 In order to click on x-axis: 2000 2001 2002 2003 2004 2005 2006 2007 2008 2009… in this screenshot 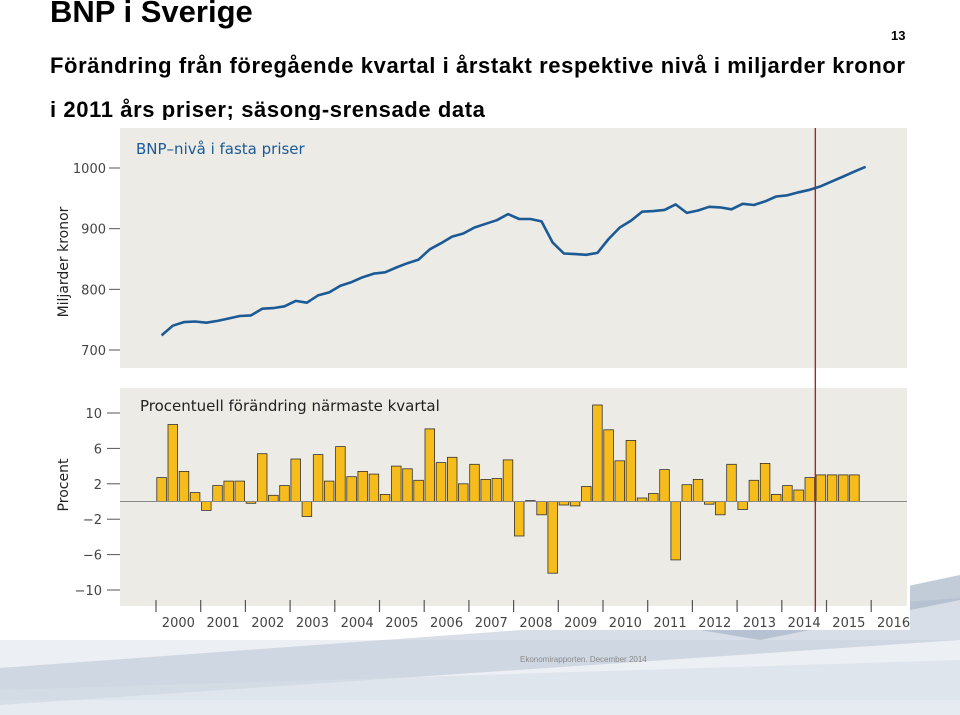, I will do `click(532, 615)`.